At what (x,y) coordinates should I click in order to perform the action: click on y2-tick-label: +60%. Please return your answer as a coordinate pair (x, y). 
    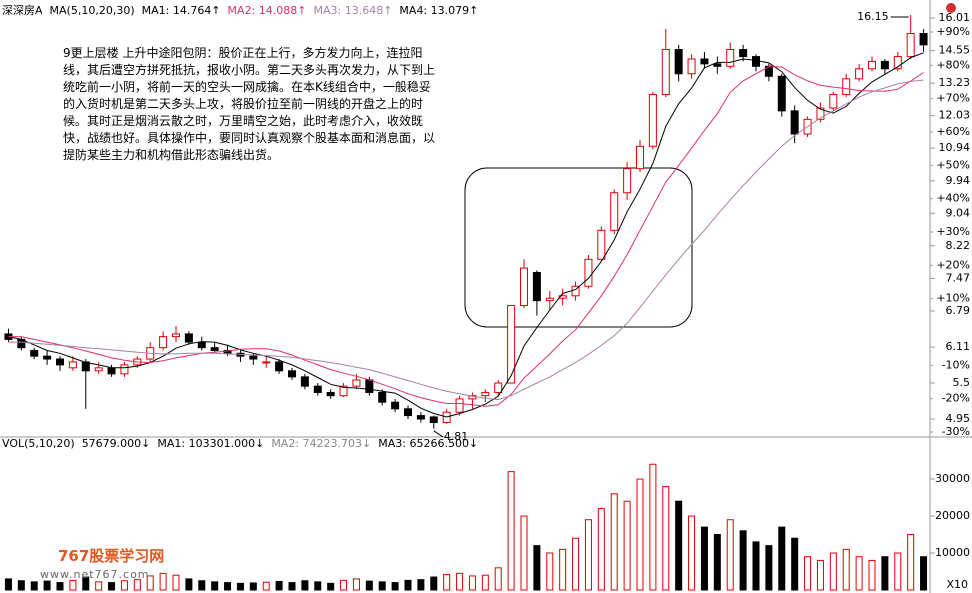
    Looking at the image, I should click on (953, 131).